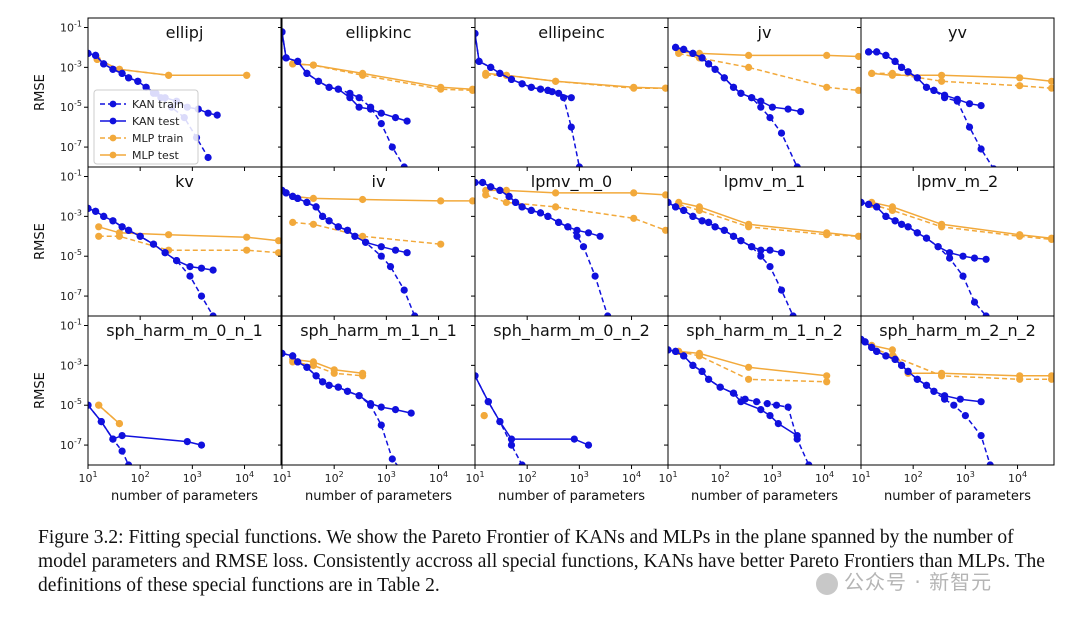 This screenshot has width=1080, height=624. I want to click on panel-title: sph_harm_m_2_n_2, so click(957, 331).